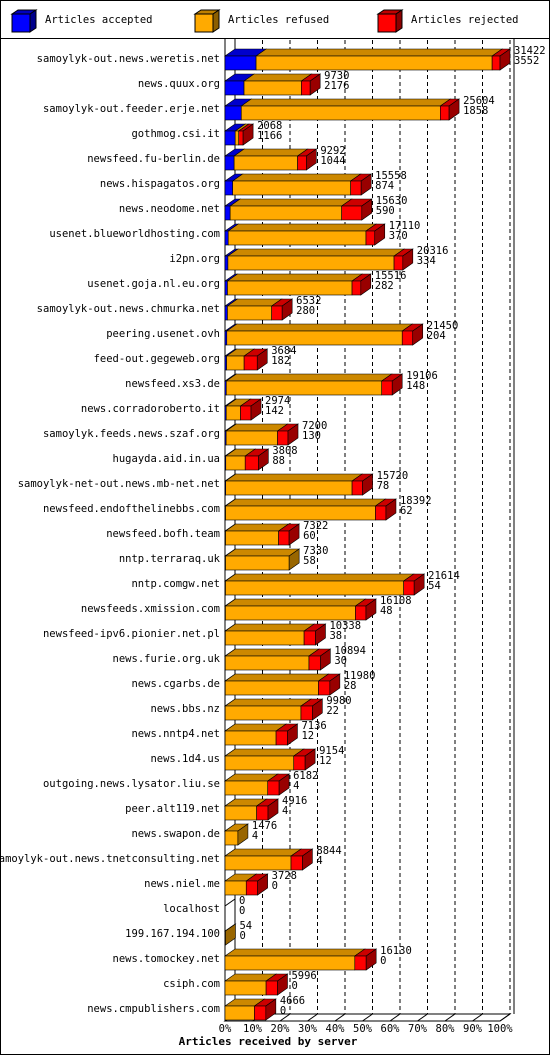 This screenshot has height=1055, width=550. What do you see at coordinates (391, 1029) in the screenshot?
I see `x-tick-label: 60%` at bounding box center [391, 1029].